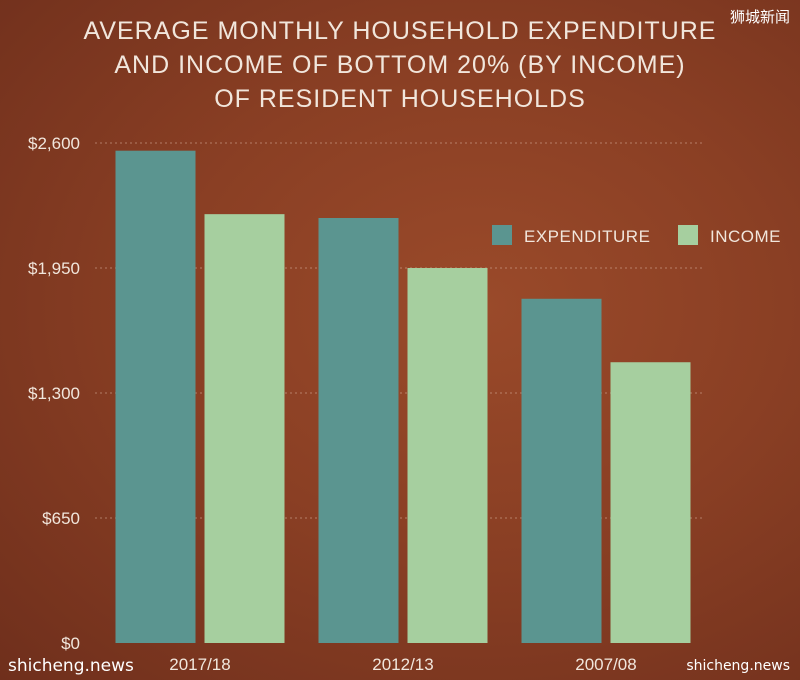 Image resolution: width=800 pixels, height=680 pixels. I want to click on y-axis: $0 $650 $1,300 $1,950 $2,600, so click(54, 393).